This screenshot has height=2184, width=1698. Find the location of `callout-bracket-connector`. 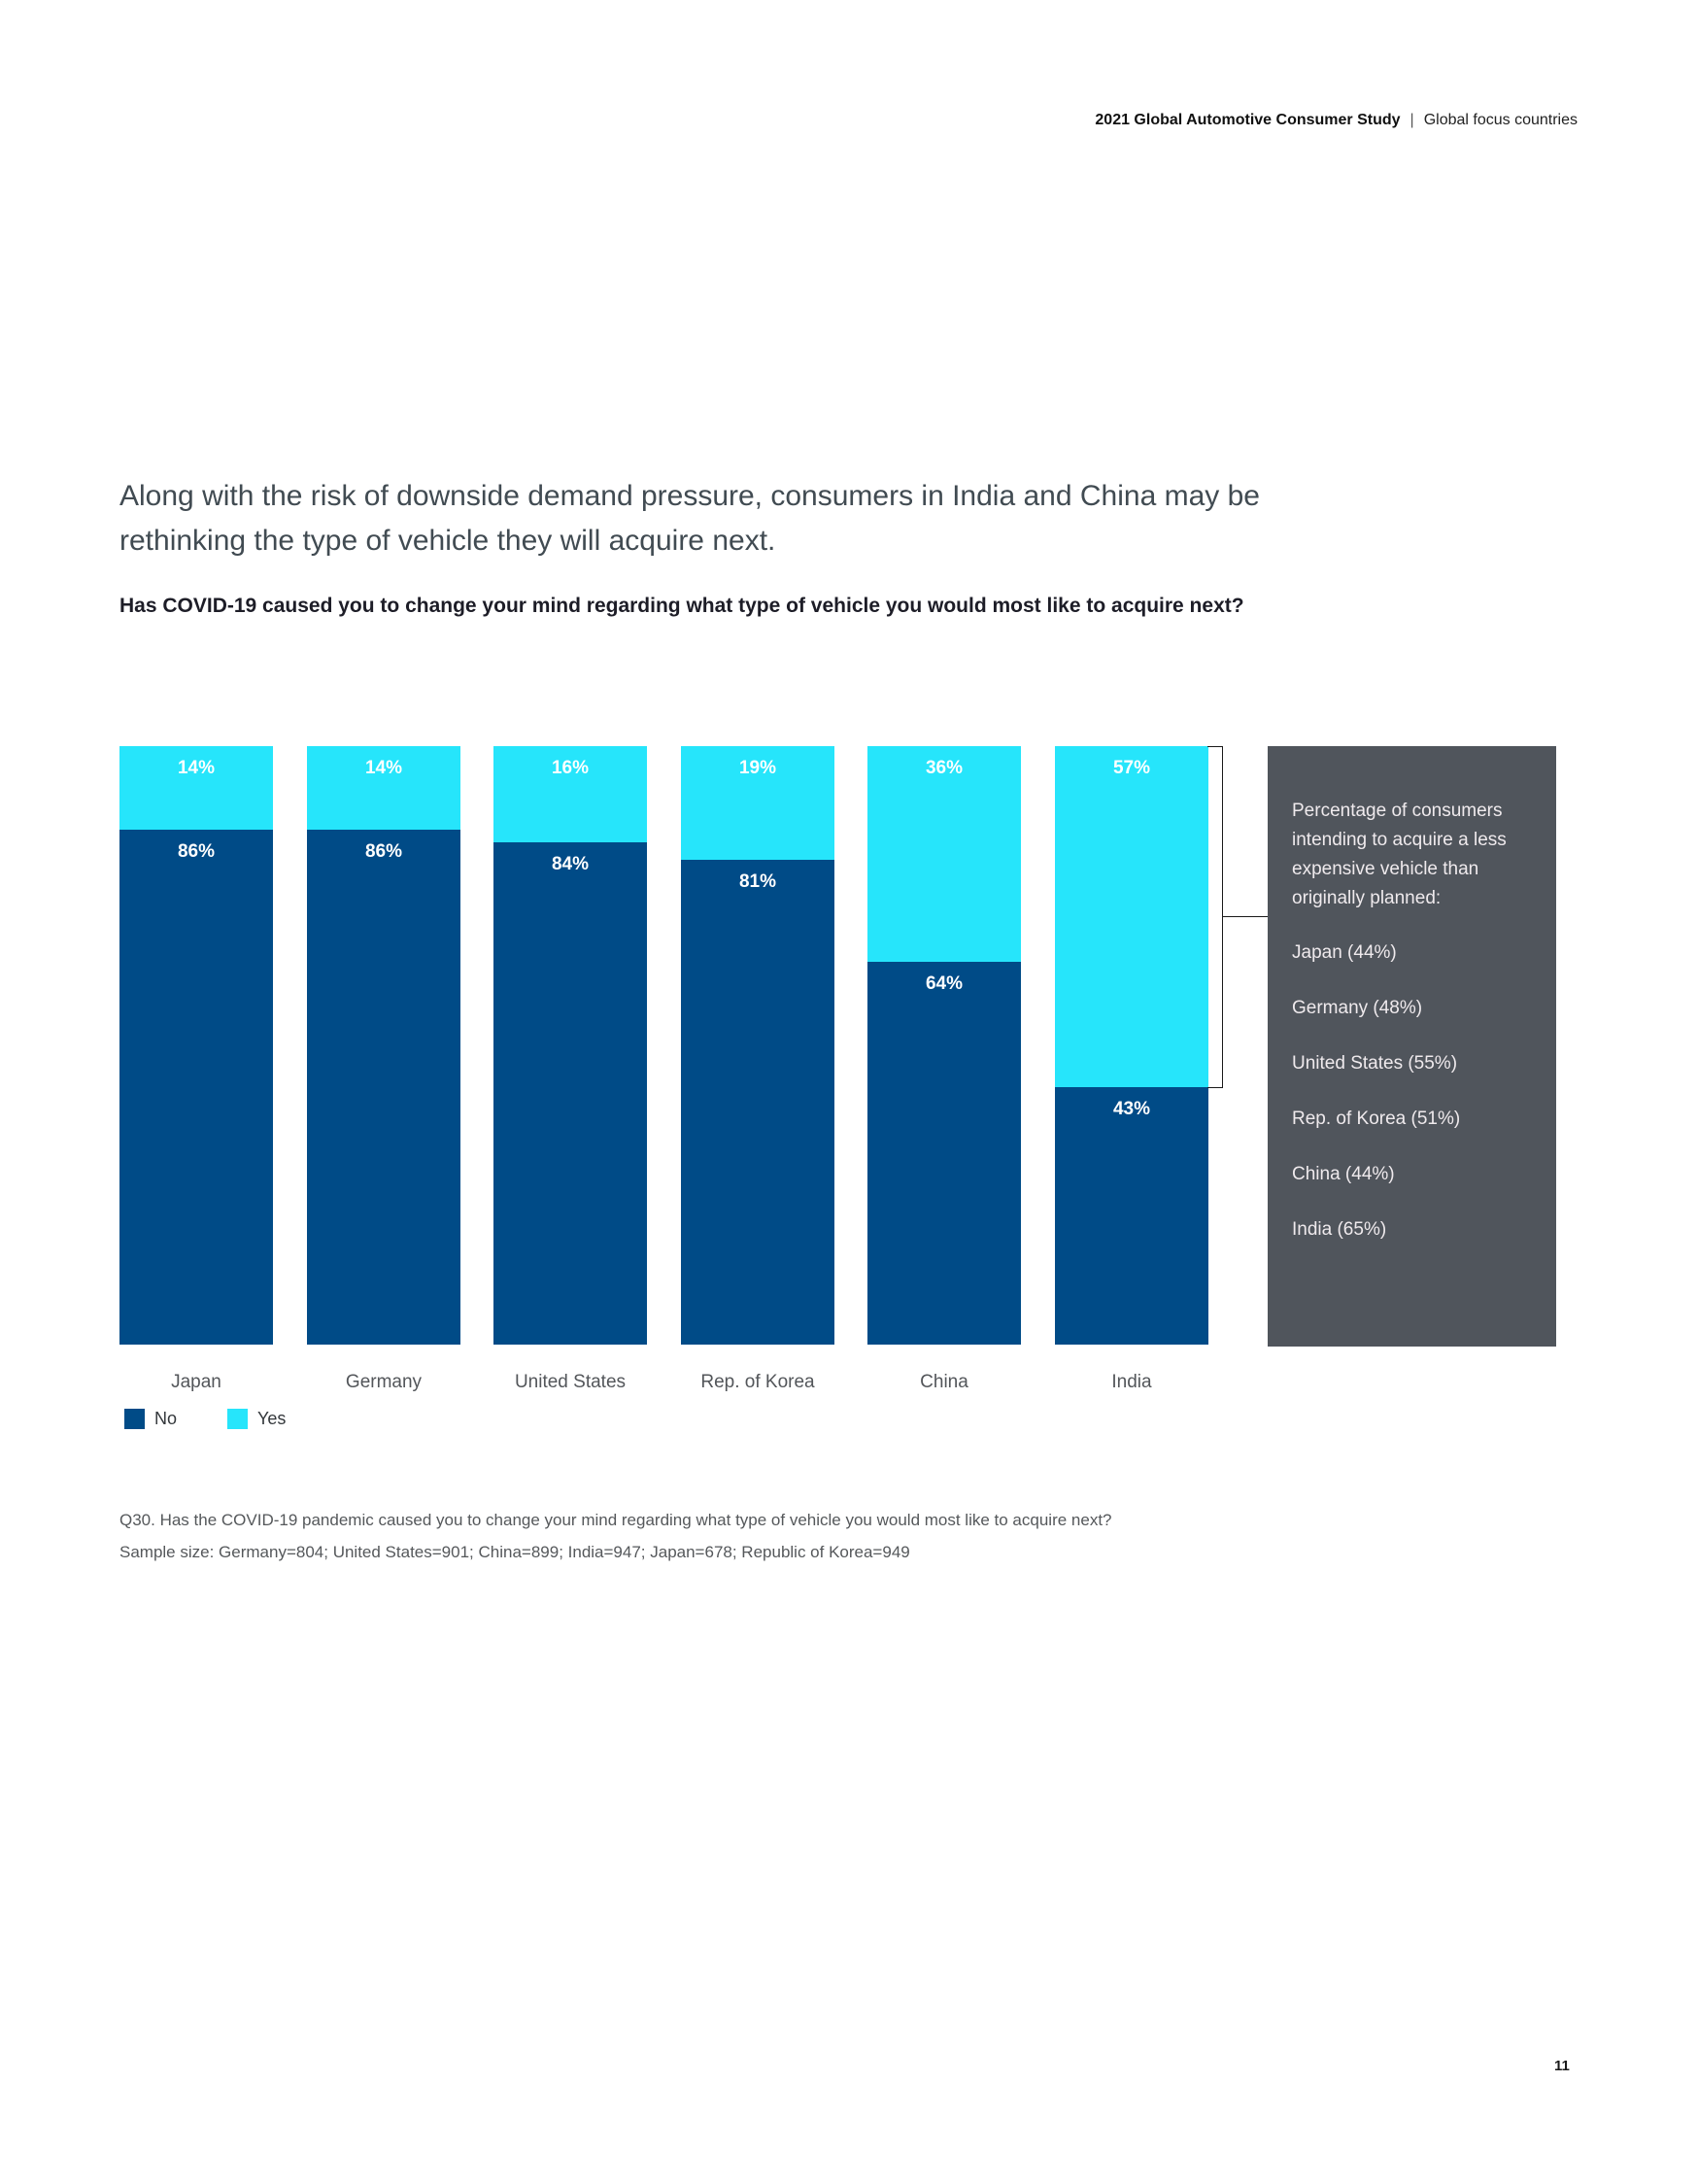

callout-bracket-connector is located at coordinates (1245, 916).